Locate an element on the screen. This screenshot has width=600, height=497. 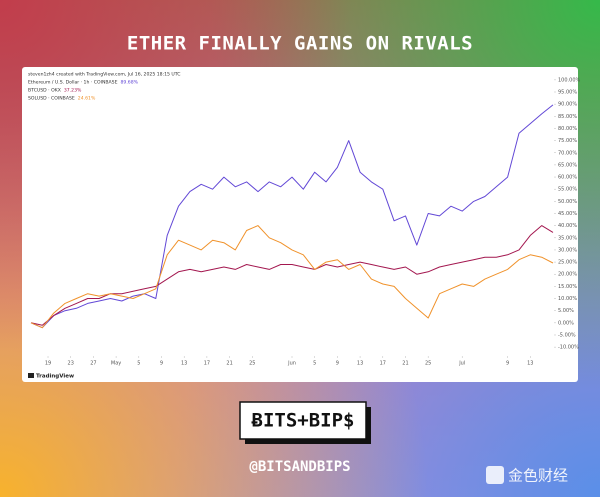
x-tick-label: 27 is located at coordinates (93, 364).